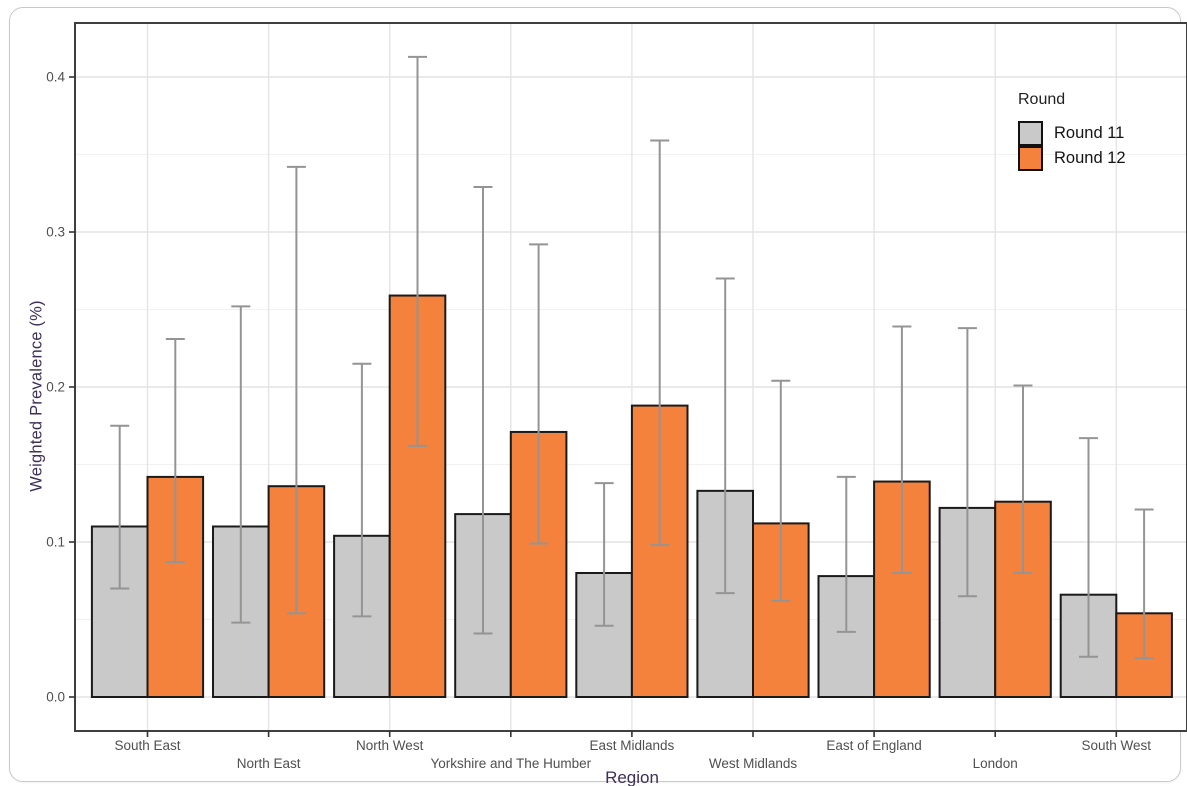  I want to click on legend-label-round-11: Round 11, so click(1089, 133).